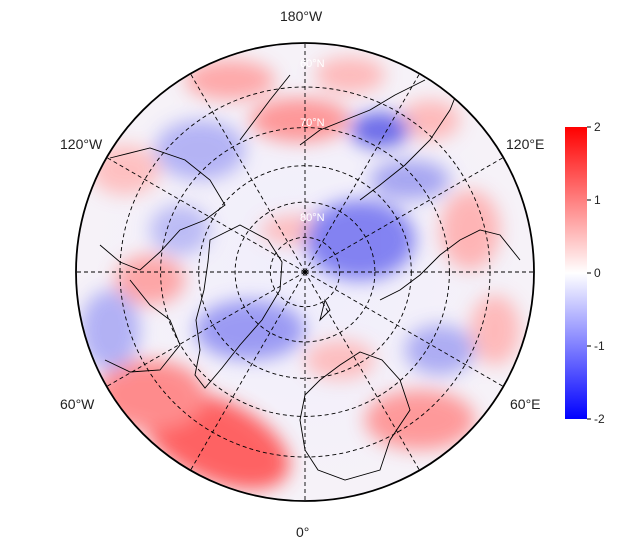 The image size is (625, 552). Describe the element at coordinates (597, 200) in the screenshot. I see `colorbar-label-1: 1` at that location.